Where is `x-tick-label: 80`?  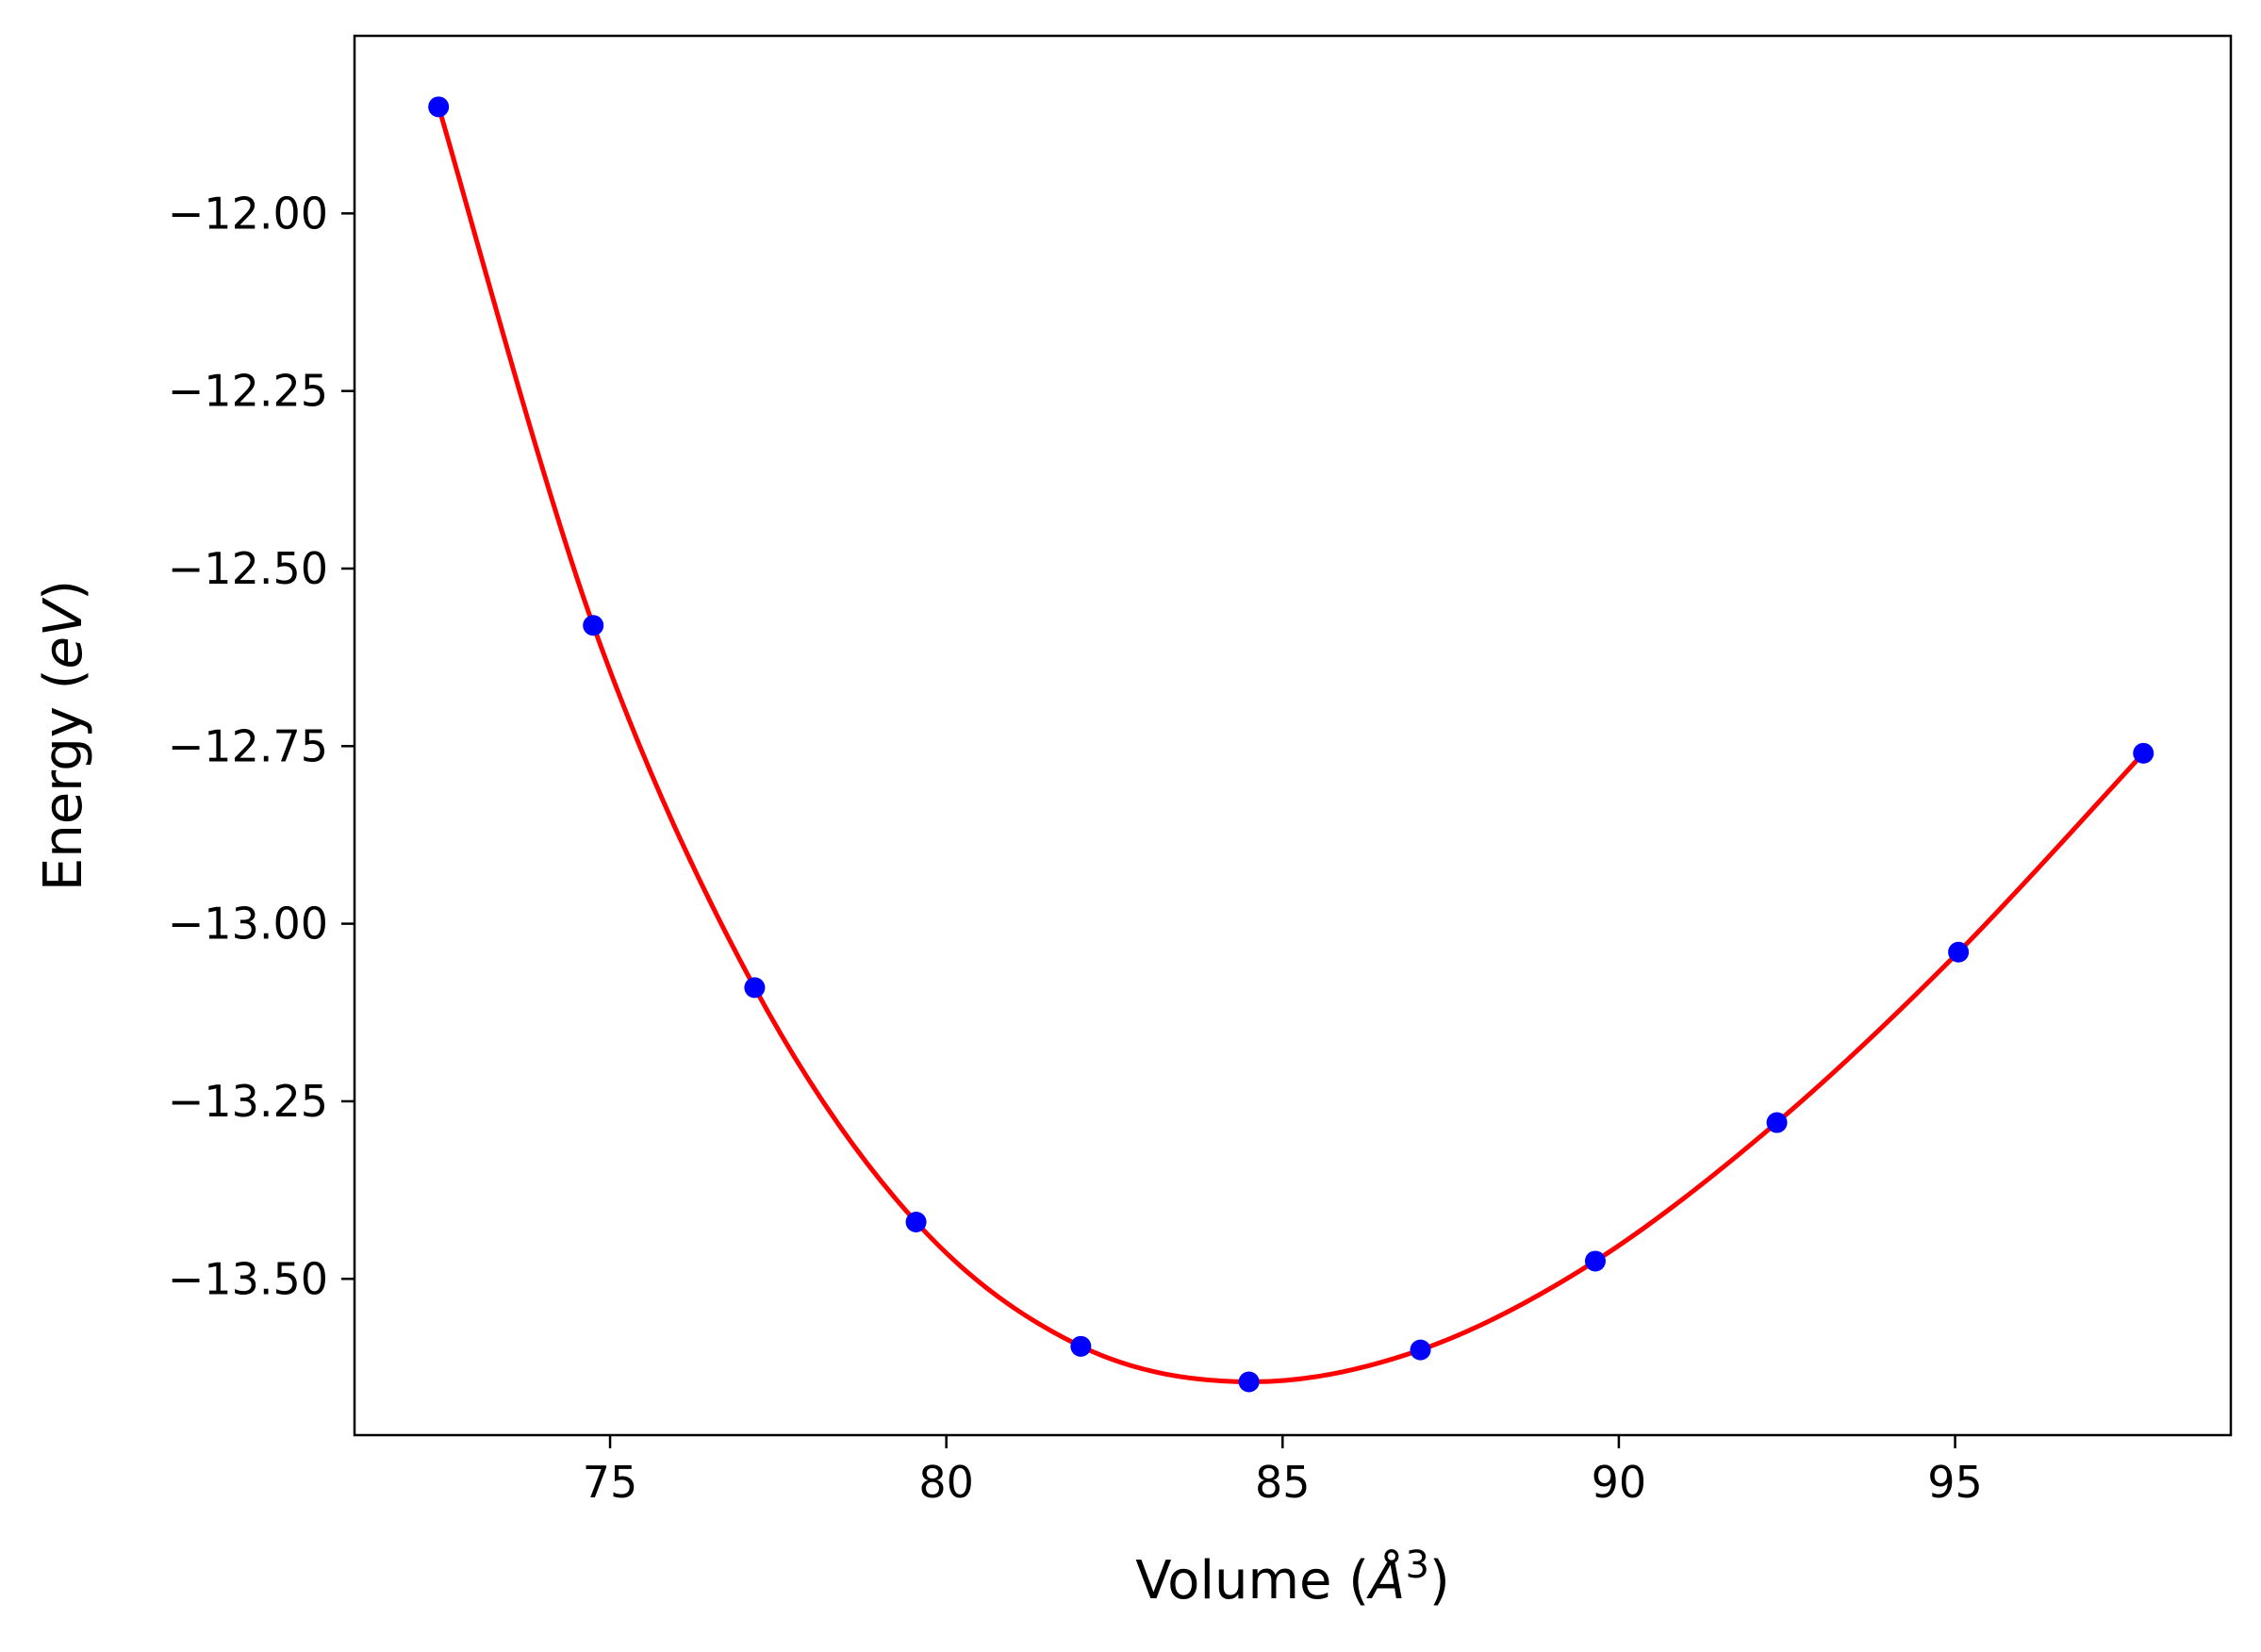 x-tick-label: 80 is located at coordinates (946, 1482).